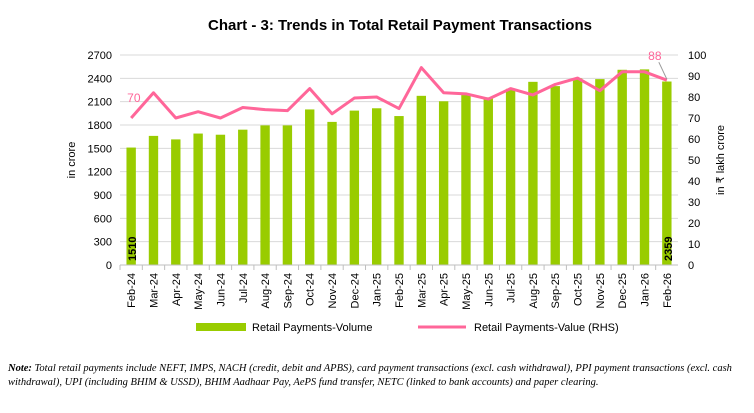 Image resolution: width=754 pixels, height=413 pixels. Describe the element at coordinates (556, 290) in the screenshot. I see `x-tick-label: Sep-25` at that location.